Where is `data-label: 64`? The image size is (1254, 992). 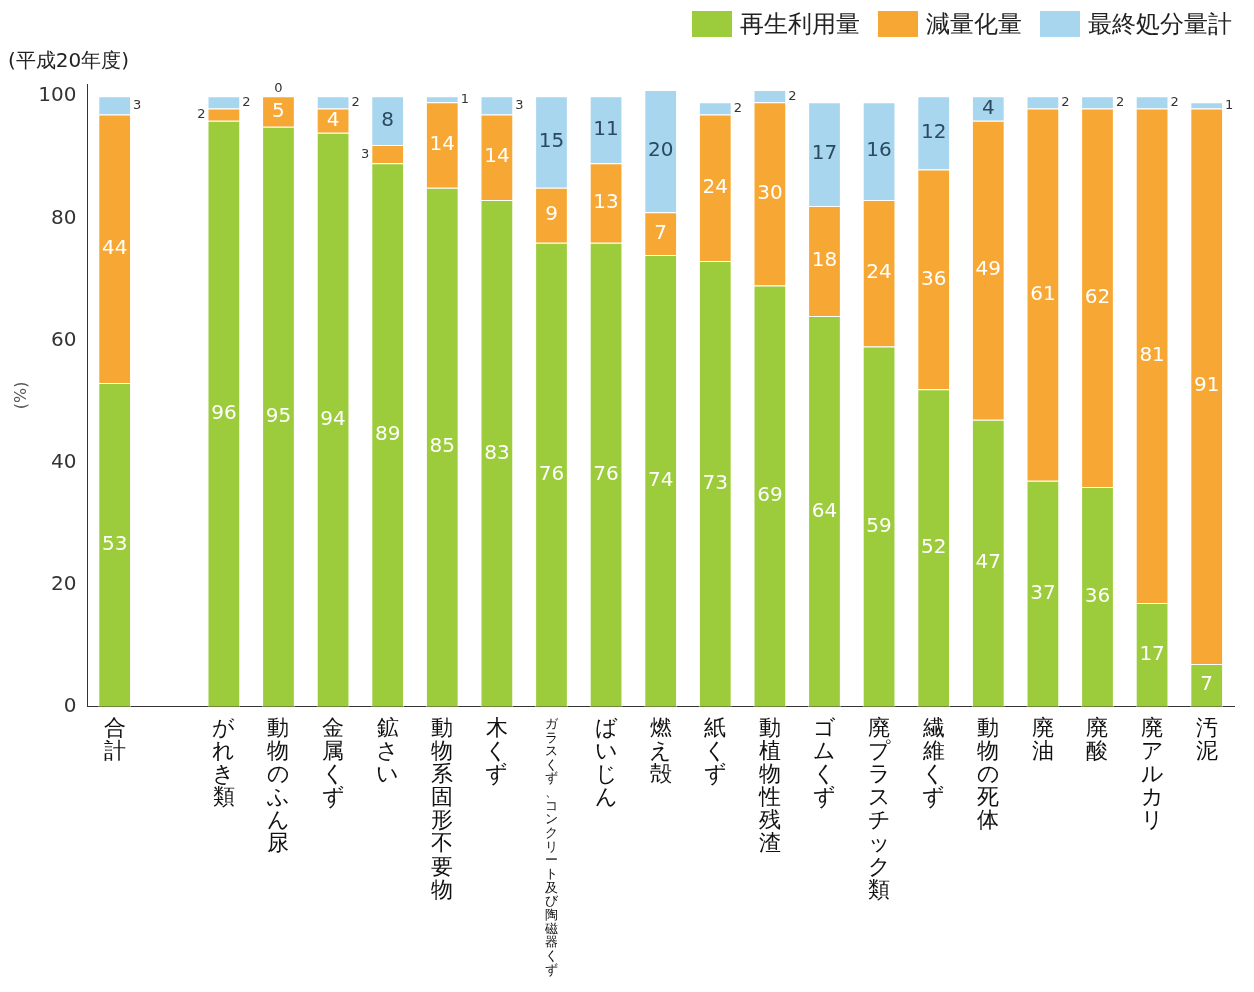 data-label: 64 is located at coordinates (824, 509).